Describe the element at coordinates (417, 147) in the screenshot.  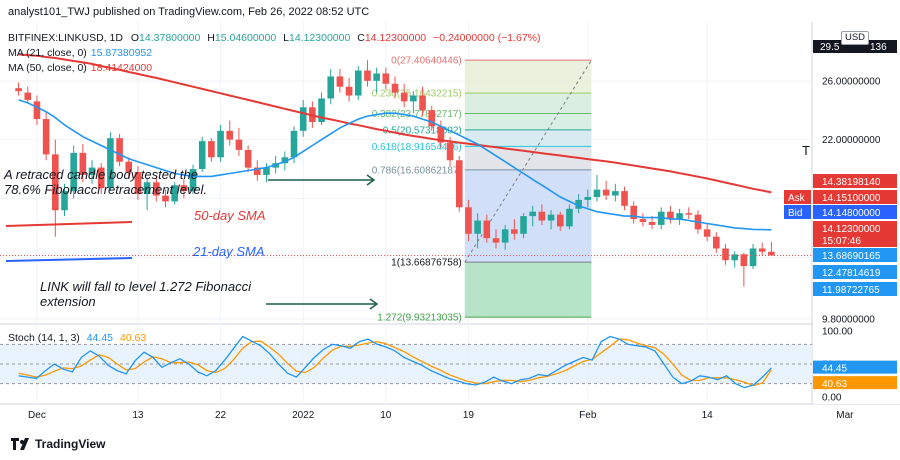
I see `fib-level-label: 0.618(18.91654486)` at that location.